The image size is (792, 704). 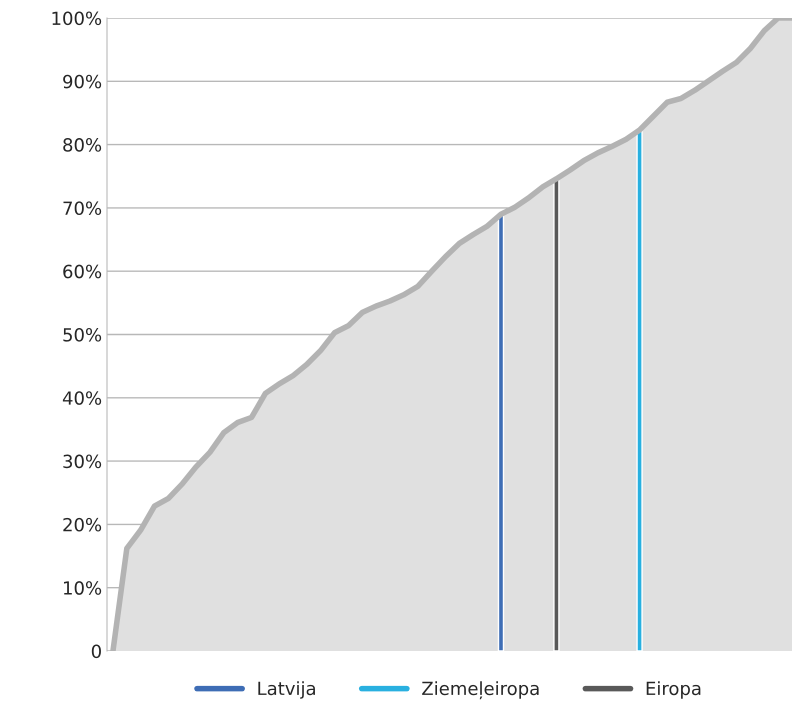 I want to click on y-tick-label: 80%, so click(x=82, y=145).